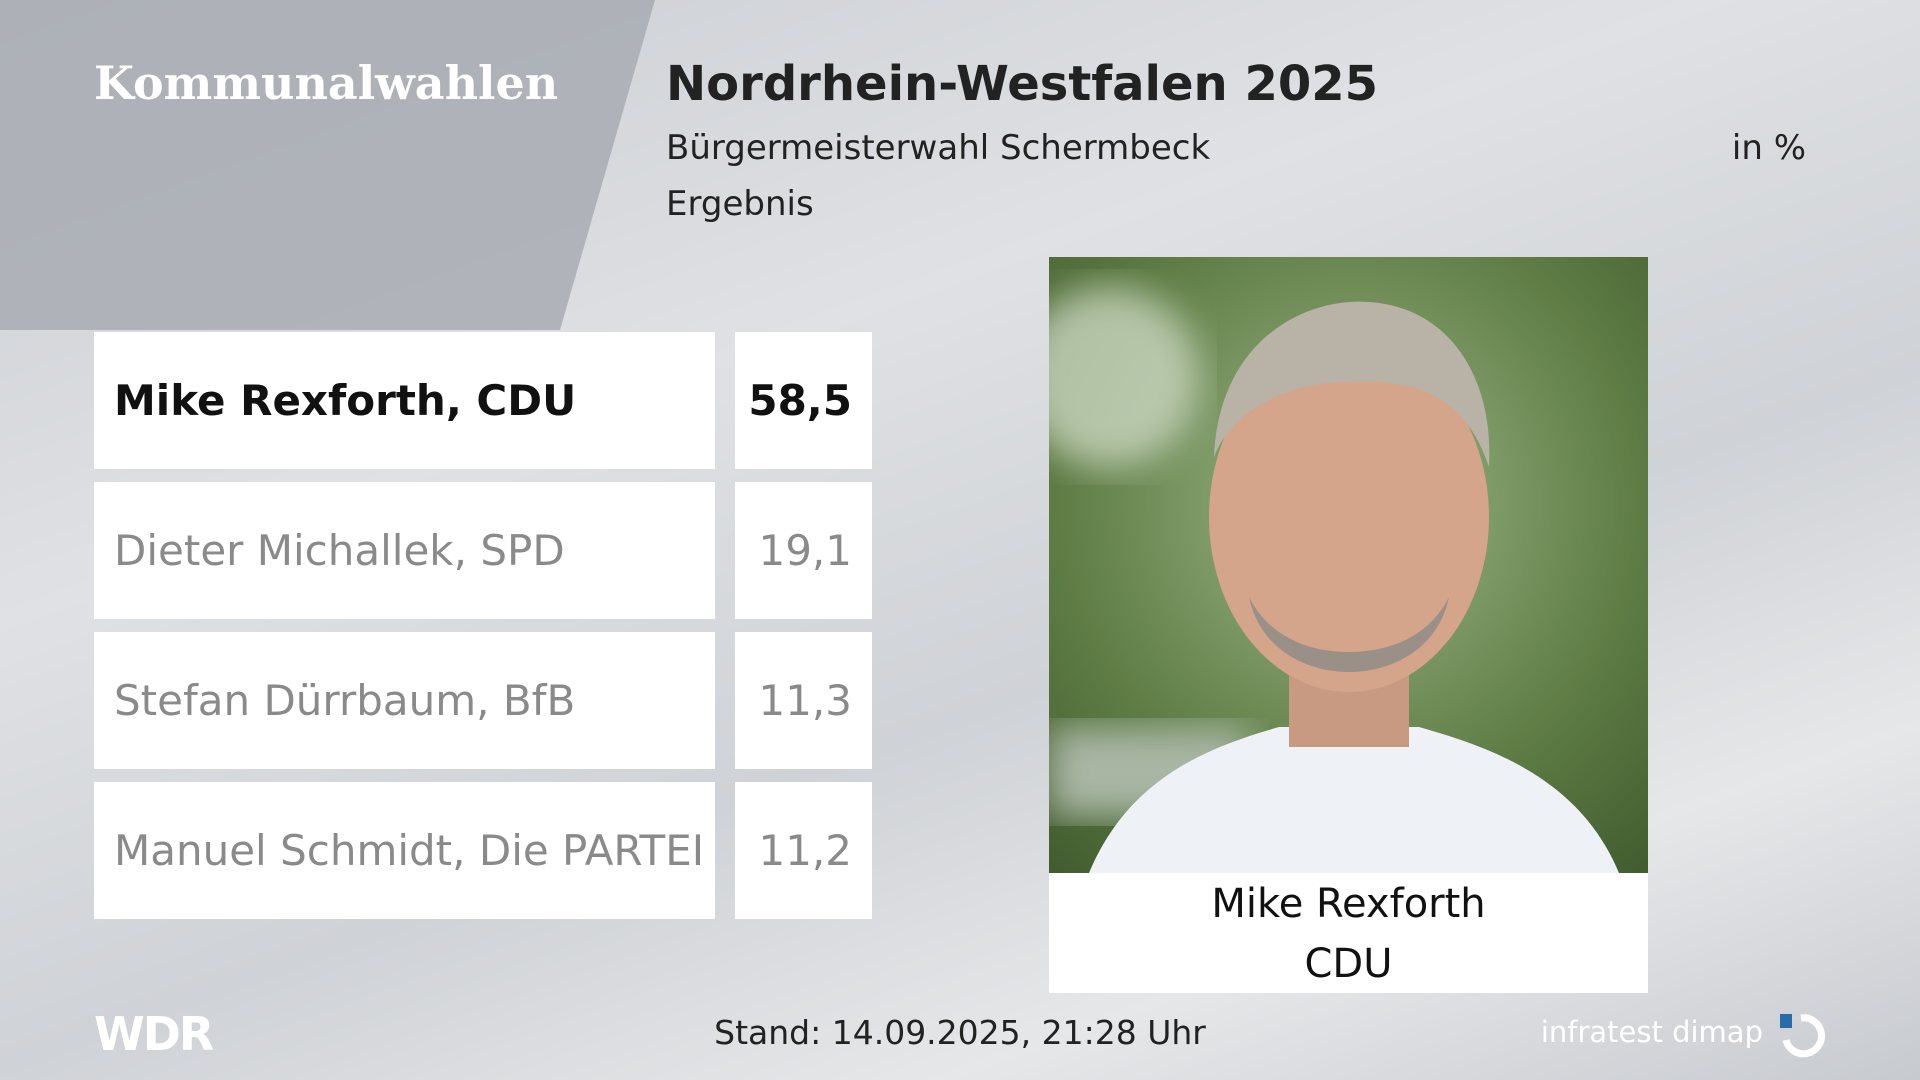  Describe the element at coordinates (938, 148) in the screenshot. I see `subtitle: Bürgermeisterwahl Schermbeck` at that location.